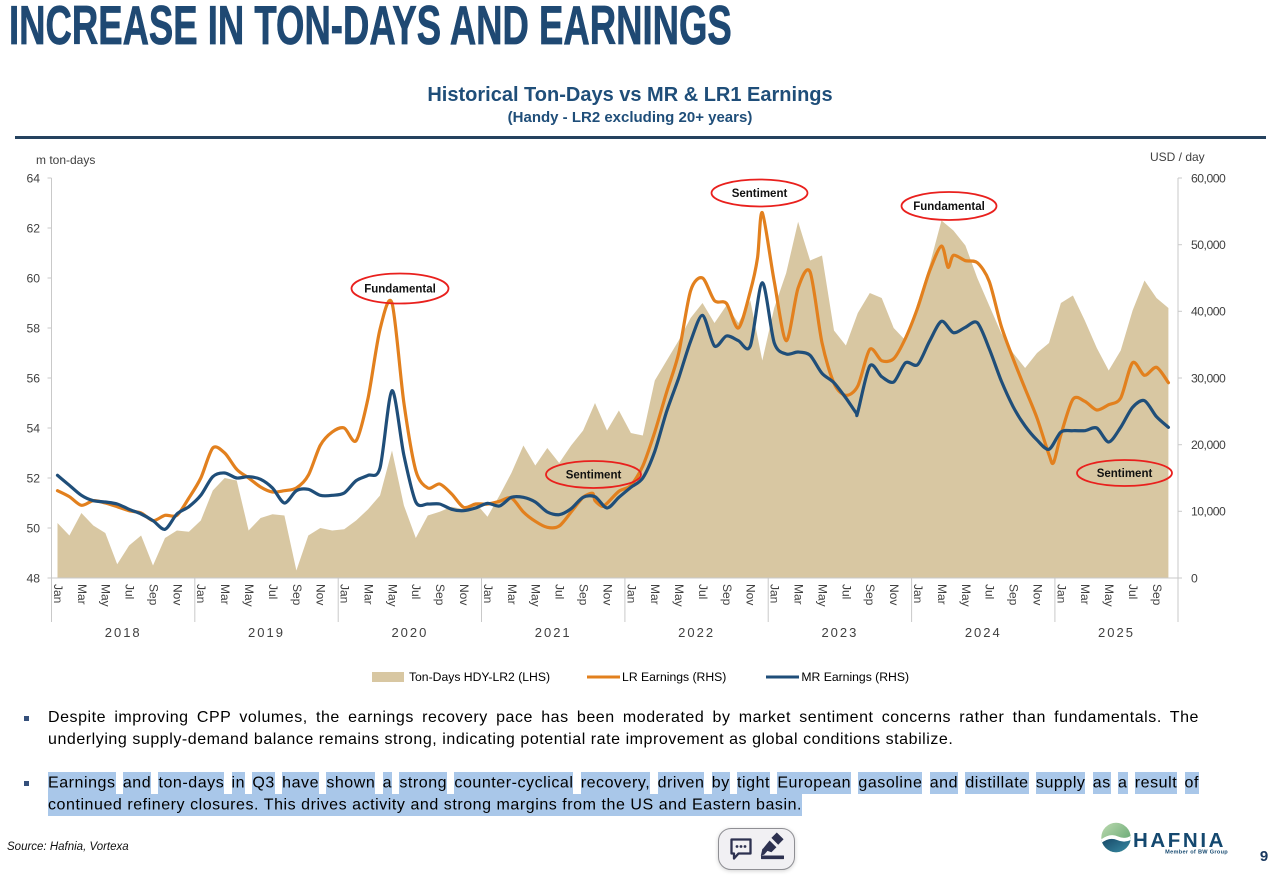 The image size is (1281, 876). I want to click on svg-text: 2023, so click(839, 632).